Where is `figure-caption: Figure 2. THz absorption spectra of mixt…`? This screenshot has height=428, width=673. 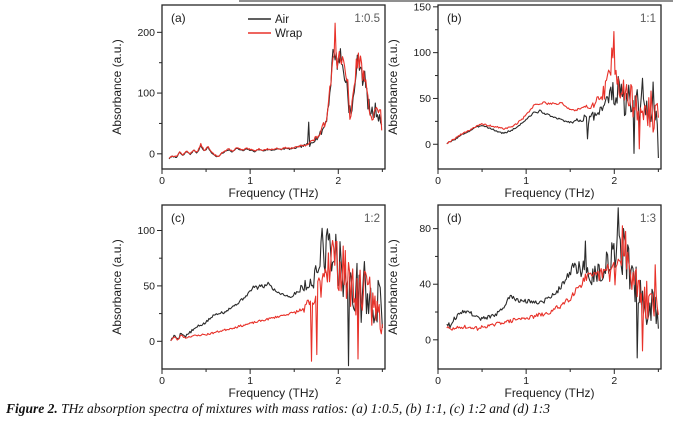
figure-caption: Figure 2. THz absorption spectra of mixt… is located at coordinates (338, 409).